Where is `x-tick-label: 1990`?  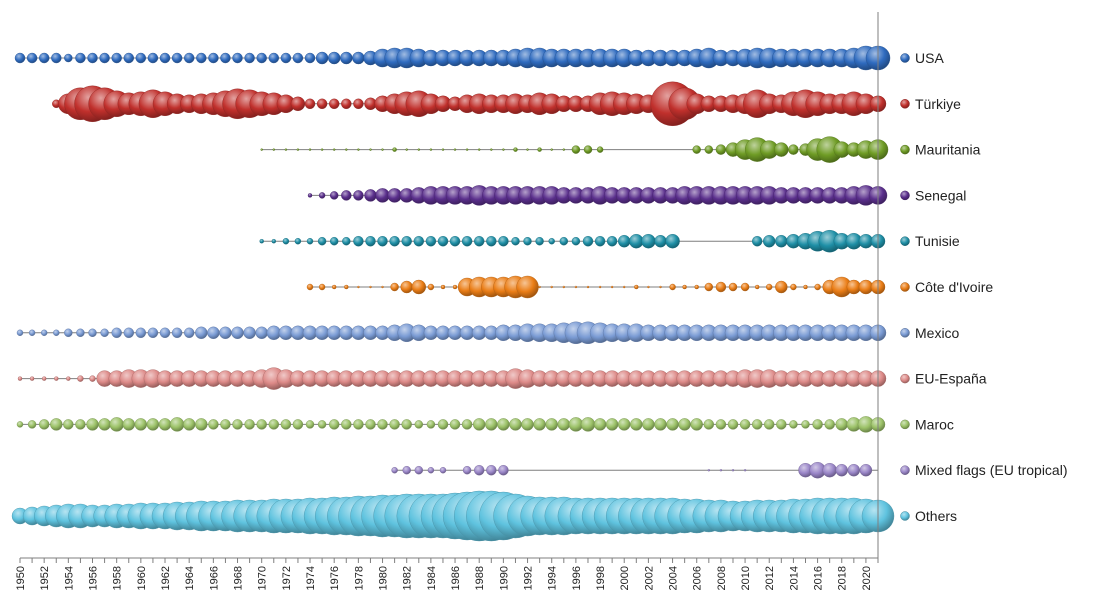
x-tick-label: 1990 is located at coordinates (504, 578).